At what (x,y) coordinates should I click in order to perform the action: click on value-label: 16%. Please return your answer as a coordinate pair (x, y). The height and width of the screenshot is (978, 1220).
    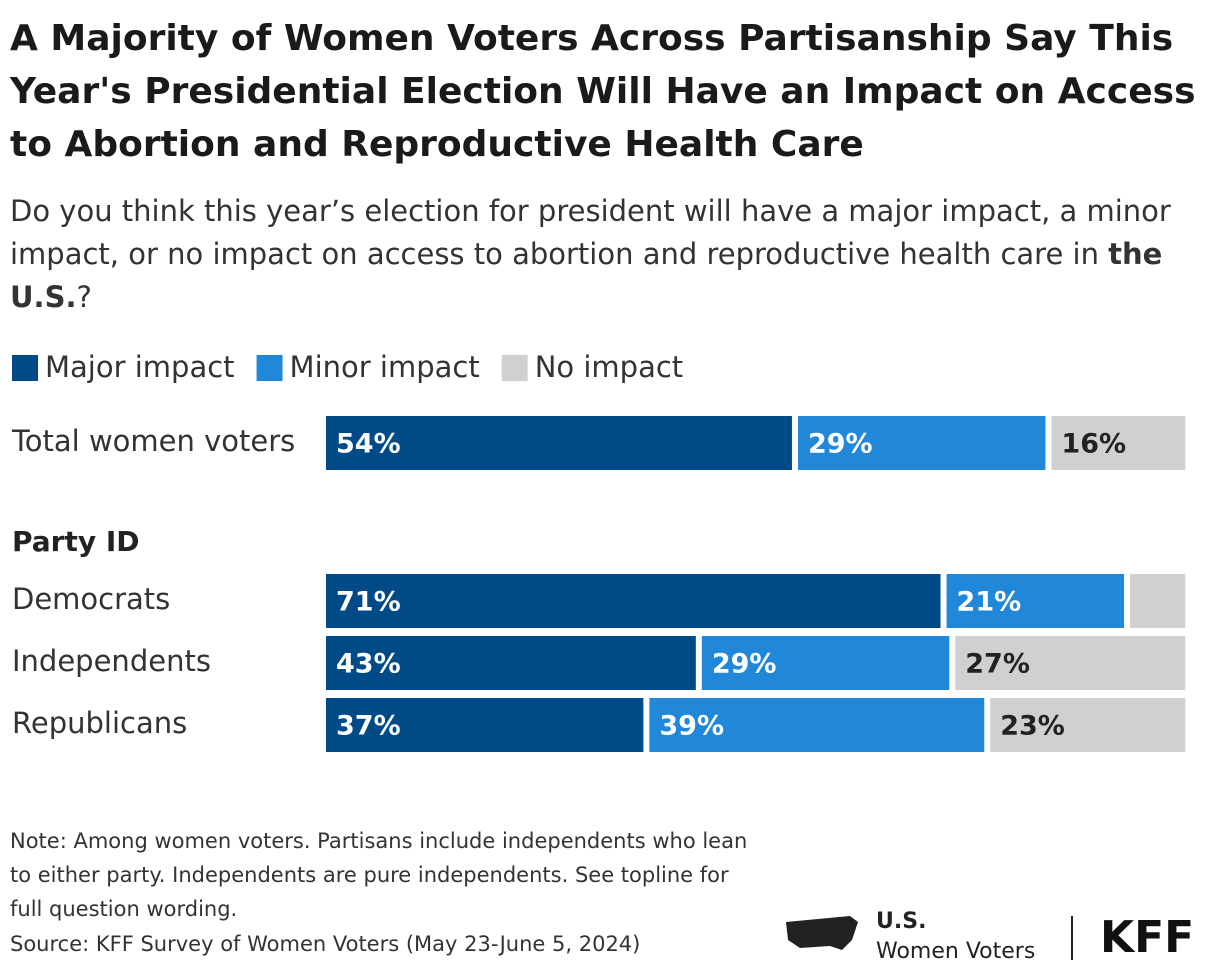
    Looking at the image, I should click on (1093, 444).